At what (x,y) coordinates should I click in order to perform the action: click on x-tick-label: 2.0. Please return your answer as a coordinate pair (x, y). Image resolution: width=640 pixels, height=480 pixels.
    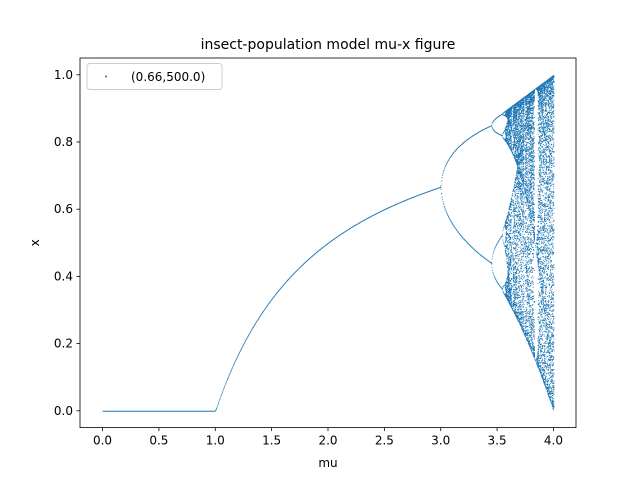
    Looking at the image, I should click on (327, 441).